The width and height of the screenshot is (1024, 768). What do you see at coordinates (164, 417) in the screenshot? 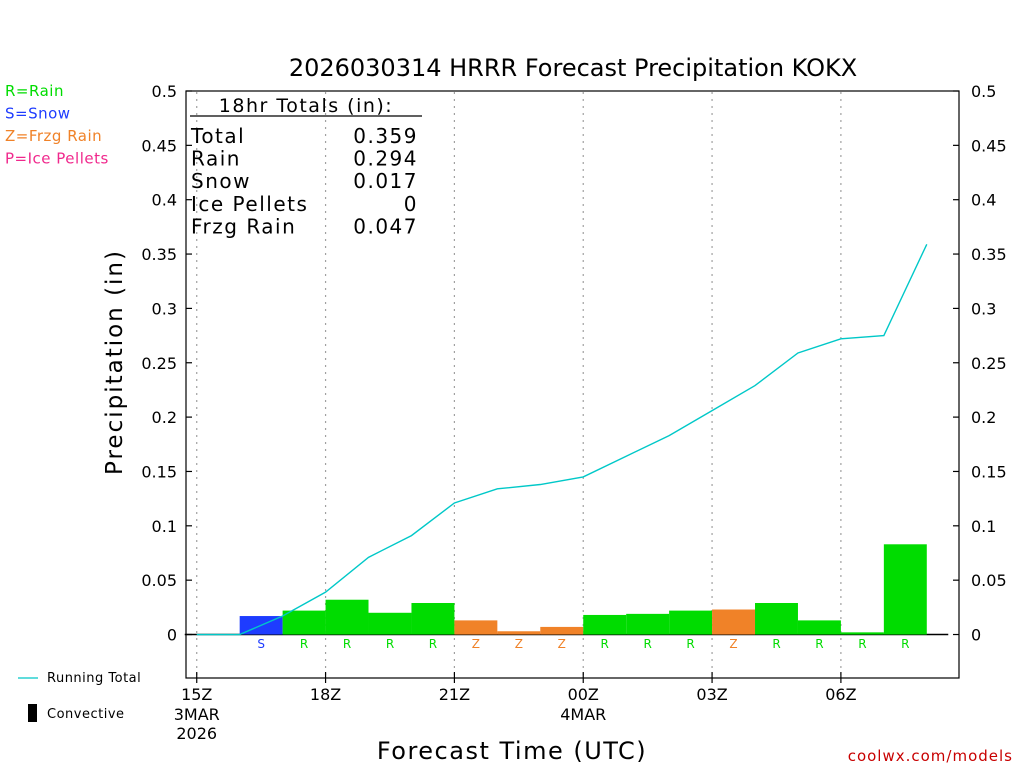
I see `y-tick-label-left: 0.2` at bounding box center [164, 417].